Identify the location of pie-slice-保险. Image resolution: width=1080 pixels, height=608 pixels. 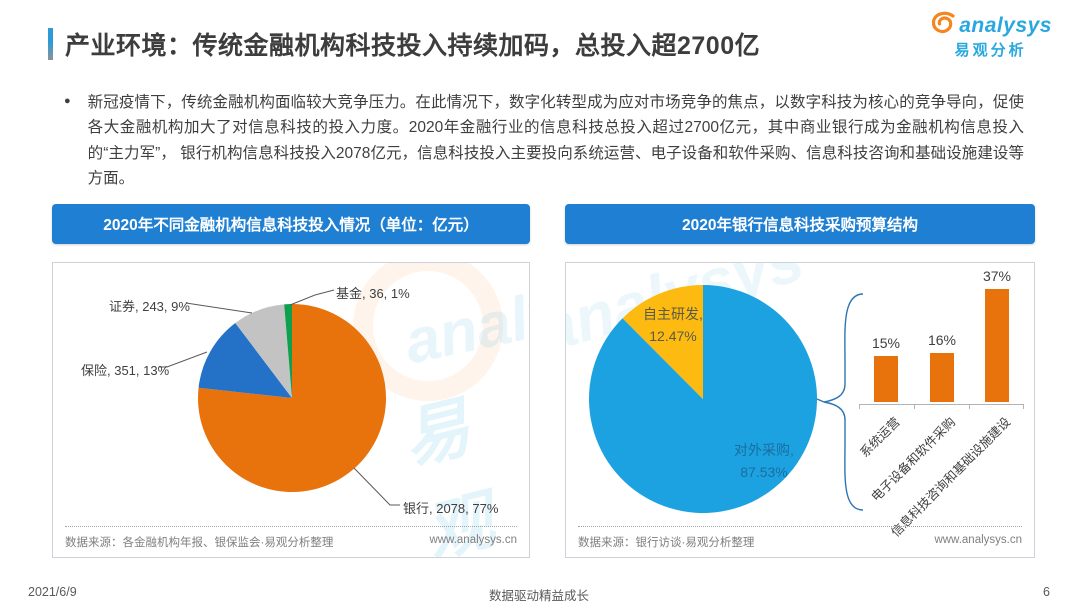
(245, 360).